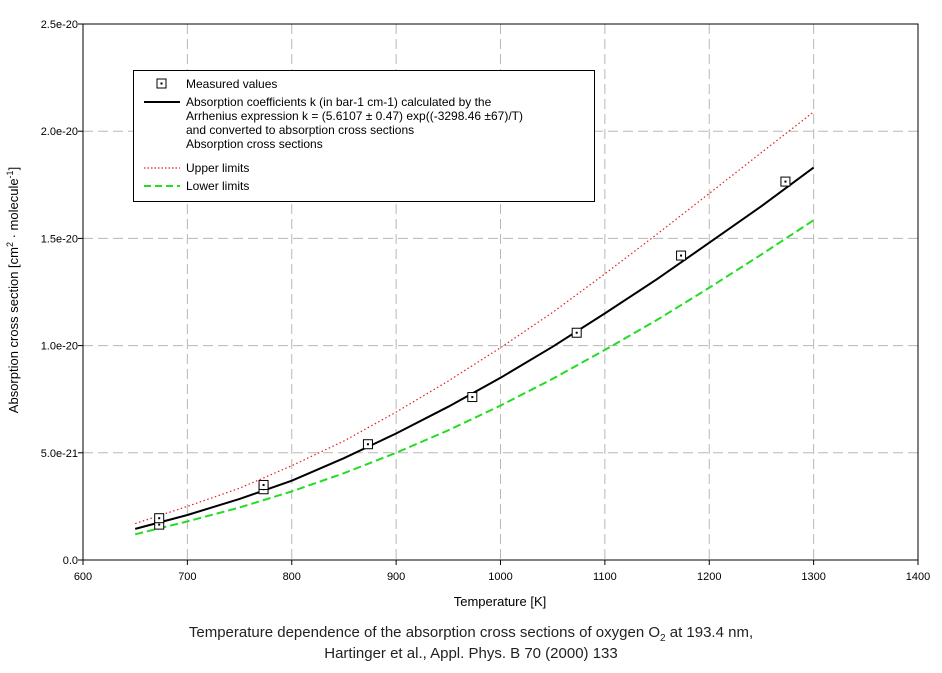 Image resolution: width=942 pixels, height=673 pixels. I want to click on x-tick-label: 800, so click(292, 577).